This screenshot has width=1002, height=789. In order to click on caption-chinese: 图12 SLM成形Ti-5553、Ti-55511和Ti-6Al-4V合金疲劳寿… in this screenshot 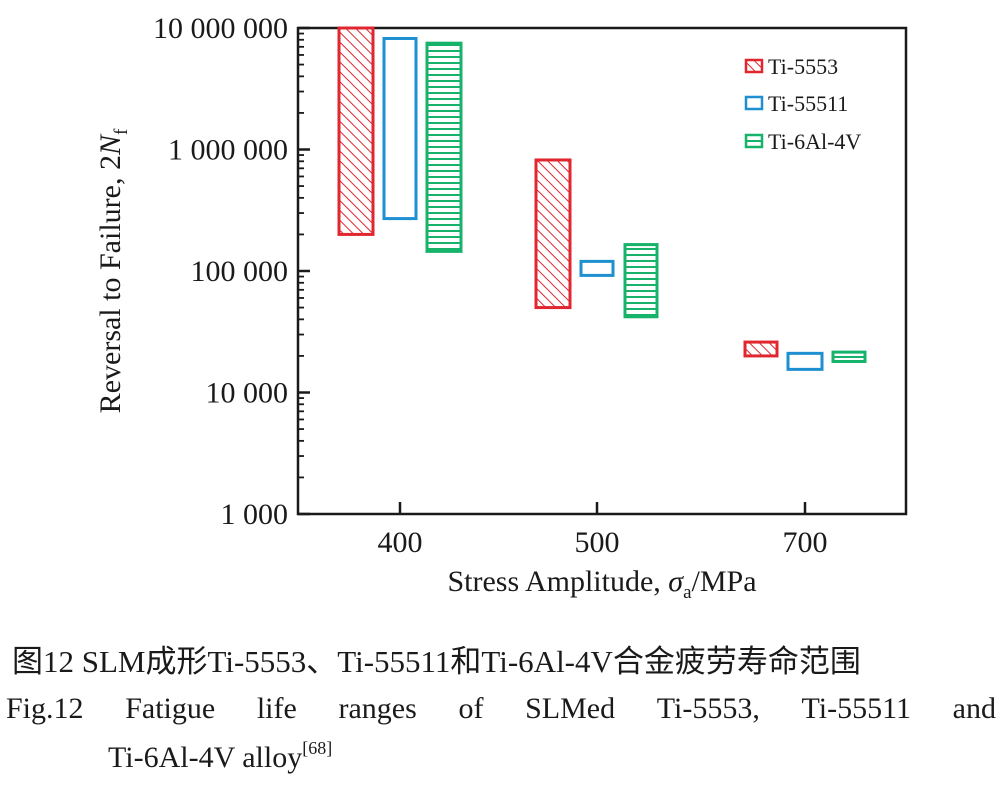, I will do `click(436, 661)`.